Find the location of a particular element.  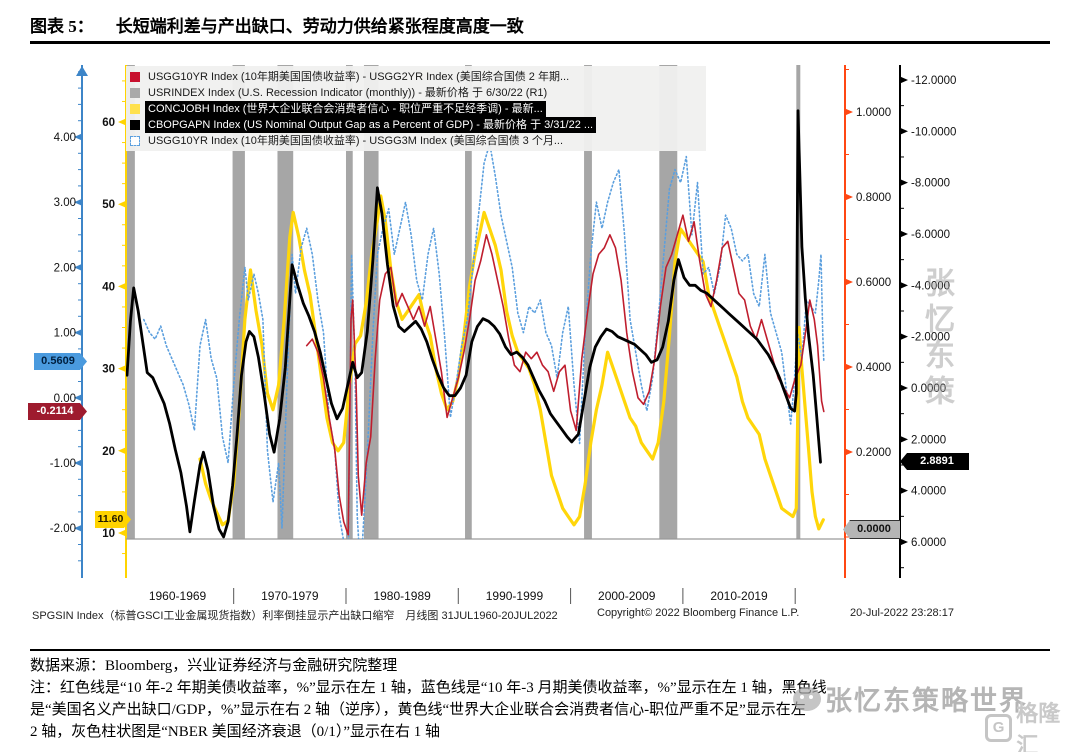

gelonghui-text: 格隆汇 is located at coordinates (1038, 726).